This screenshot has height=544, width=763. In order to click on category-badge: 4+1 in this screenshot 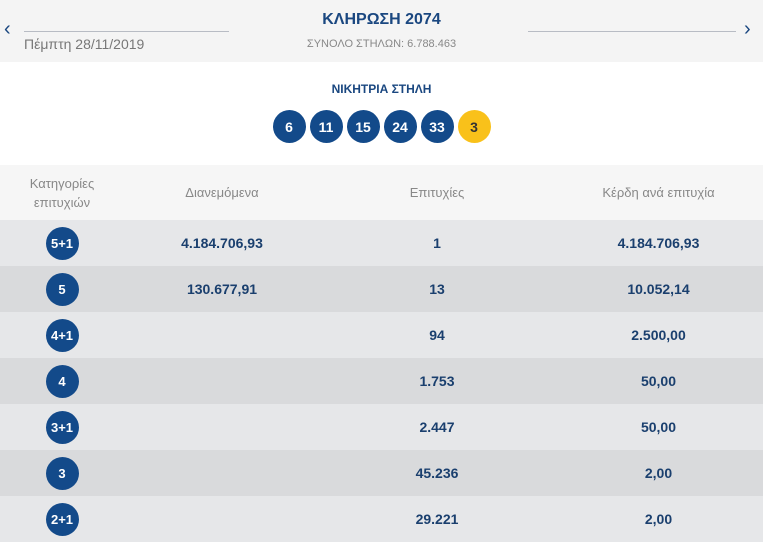, I will do `click(62, 335)`.